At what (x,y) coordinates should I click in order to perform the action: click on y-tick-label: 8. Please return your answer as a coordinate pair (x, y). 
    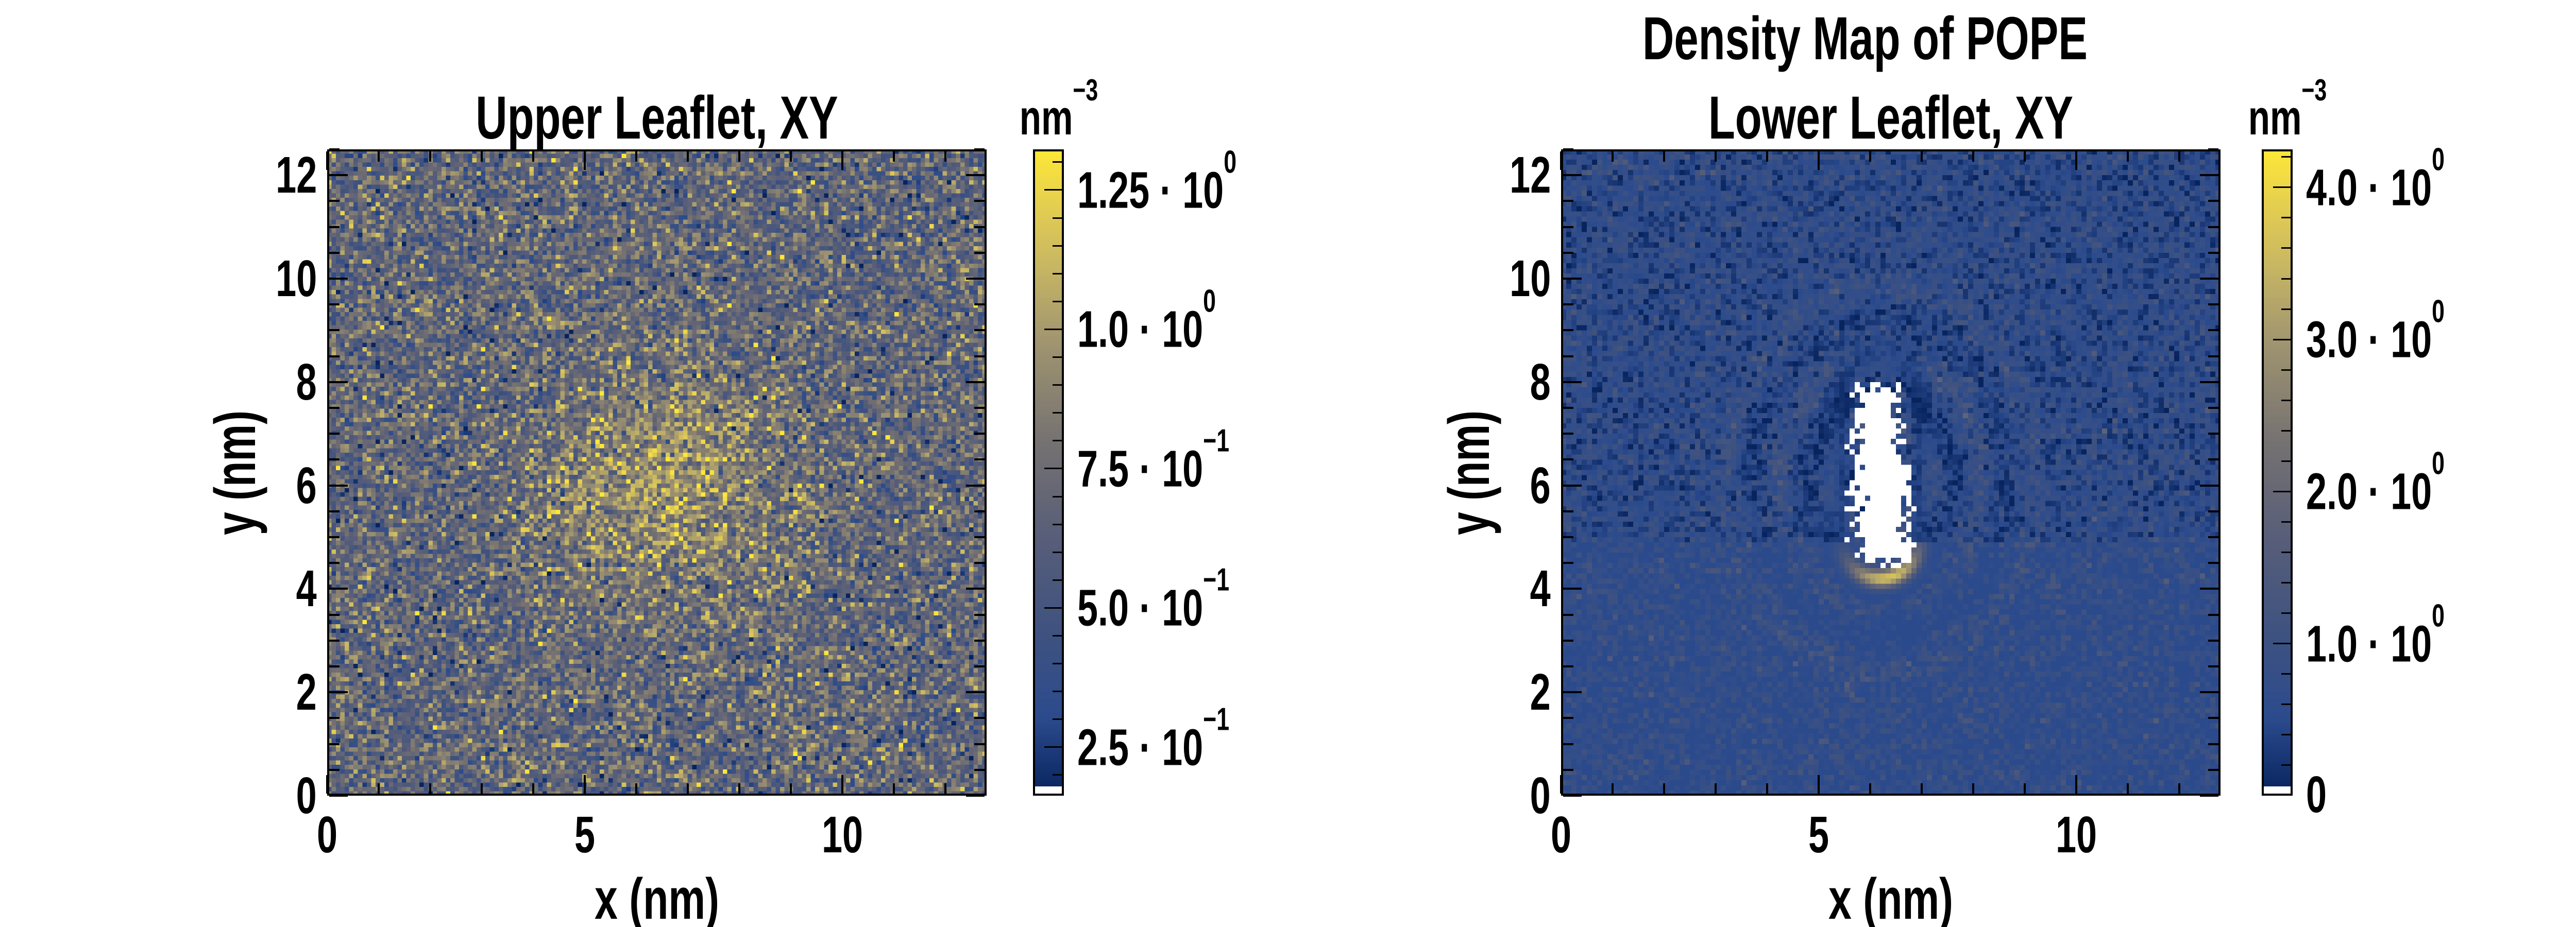
    Looking at the image, I should click on (1442, 382).